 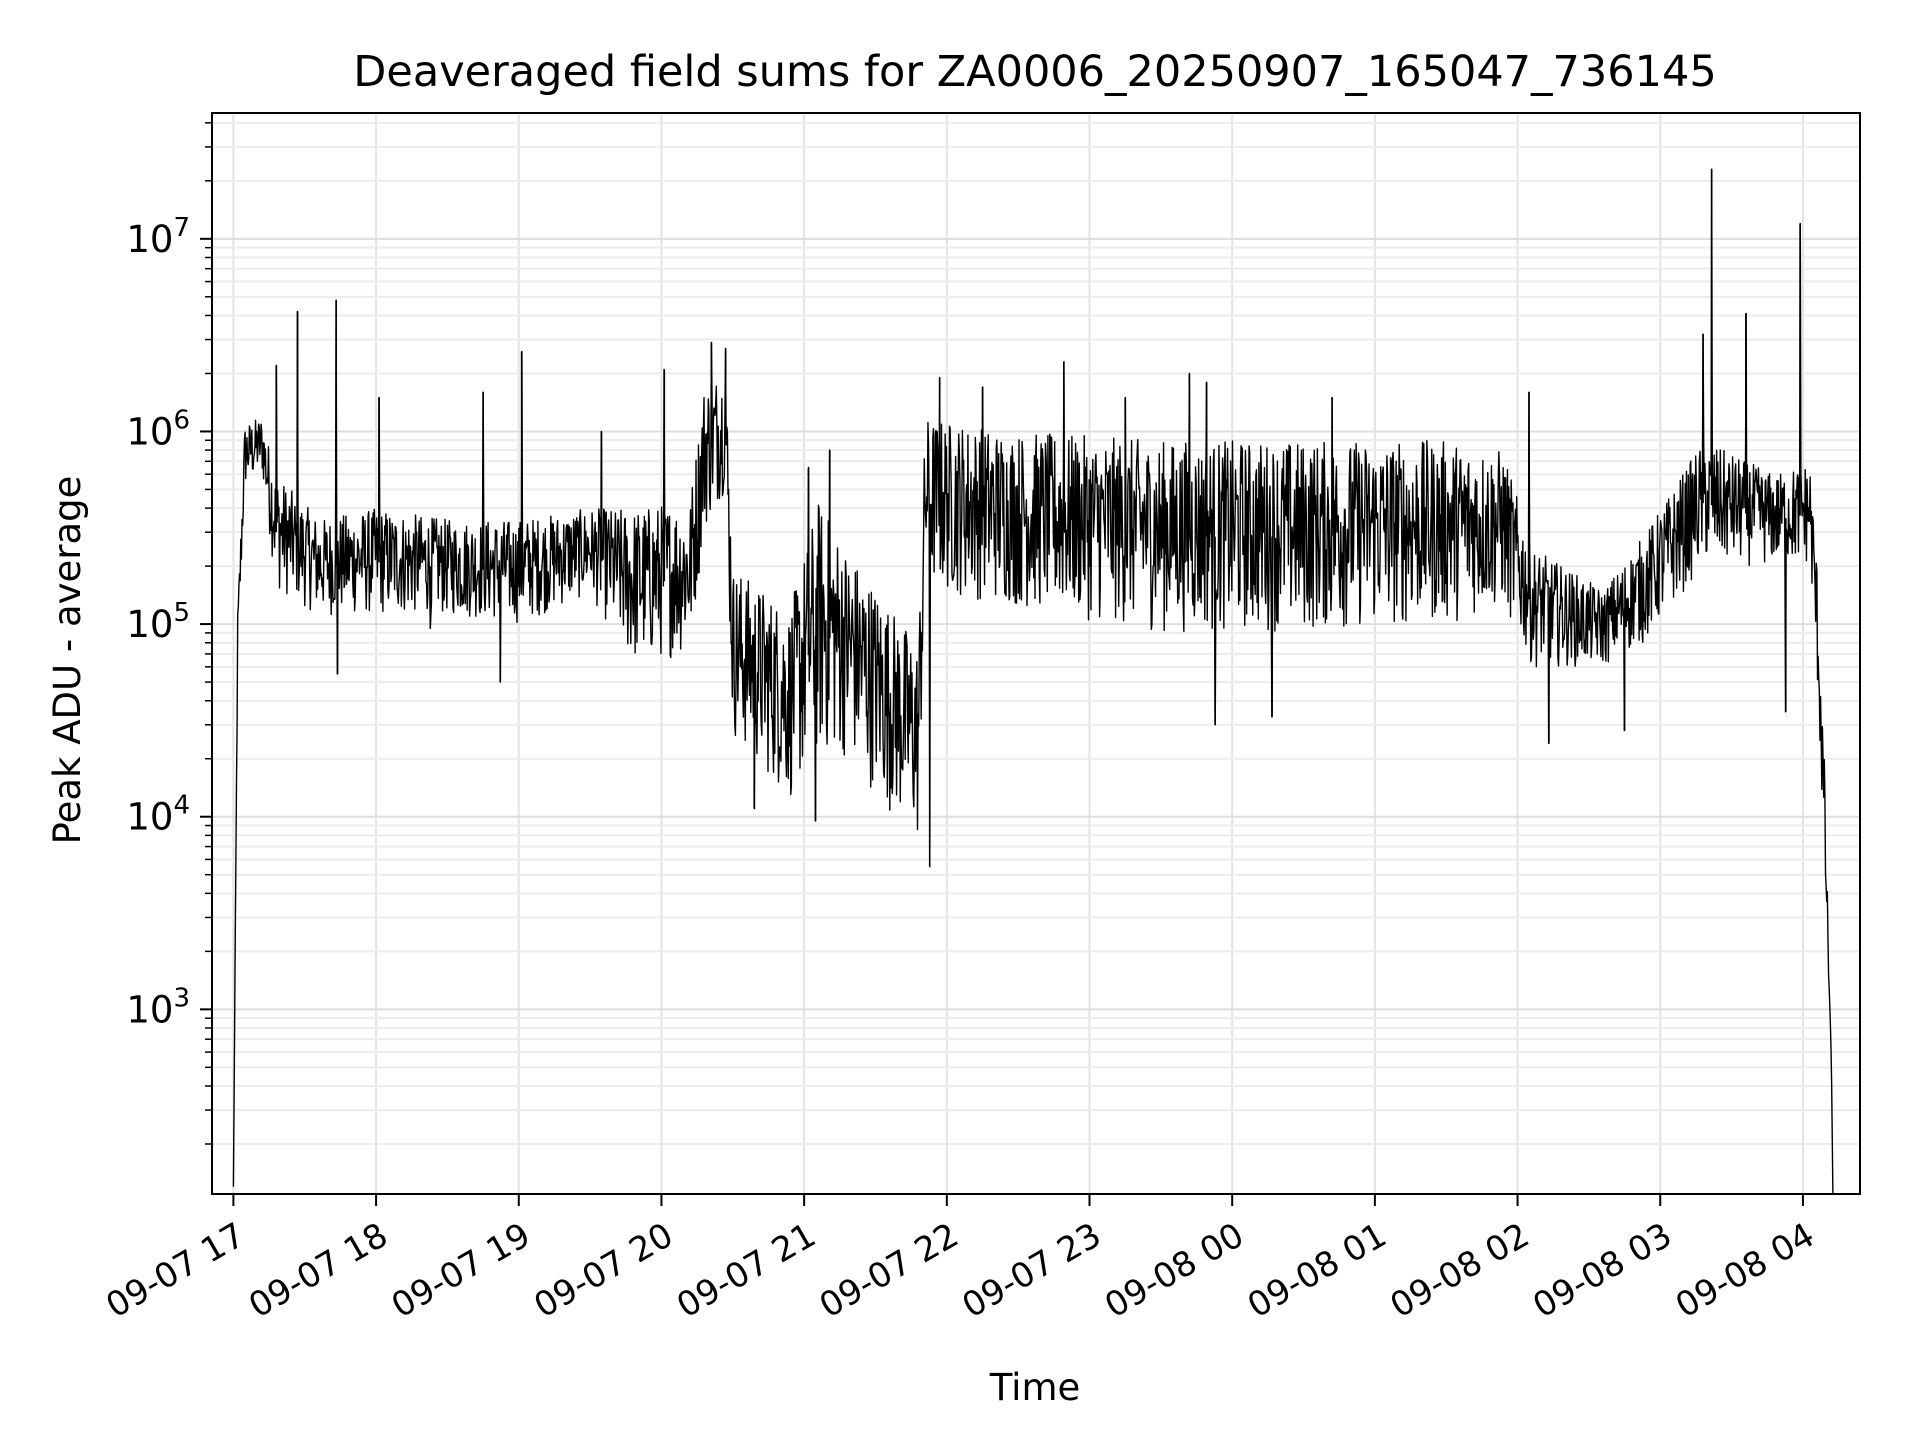 What do you see at coordinates (1035, 1387) in the screenshot?
I see `x-axis-label: Time` at bounding box center [1035, 1387].